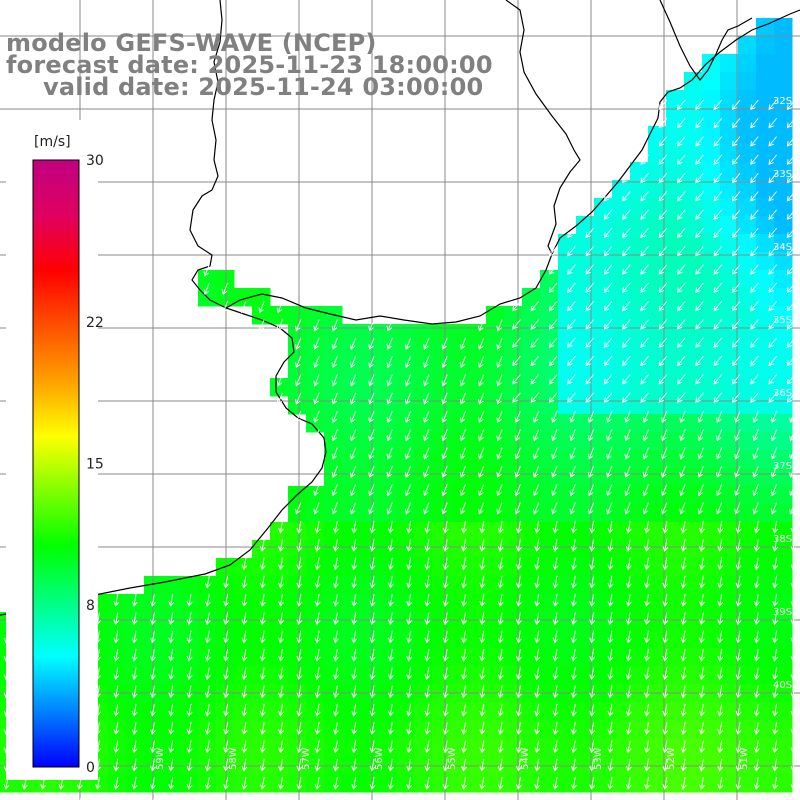 The width and height of the screenshot is (800, 800). What do you see at coordinates (744, 758) in the screenshot?
I see `longitude-label: 51W` at bounding box center [744, 758].